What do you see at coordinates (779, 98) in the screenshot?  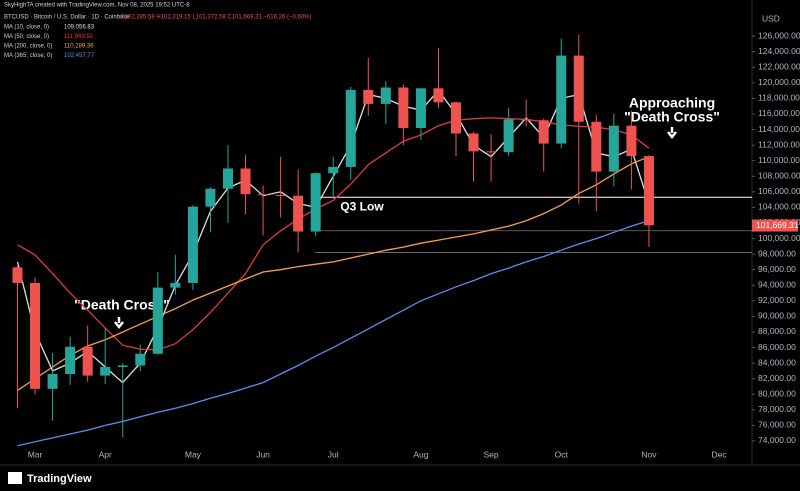 I see `y-tick-label: 118,000.00` at bounding box center [779, 98].